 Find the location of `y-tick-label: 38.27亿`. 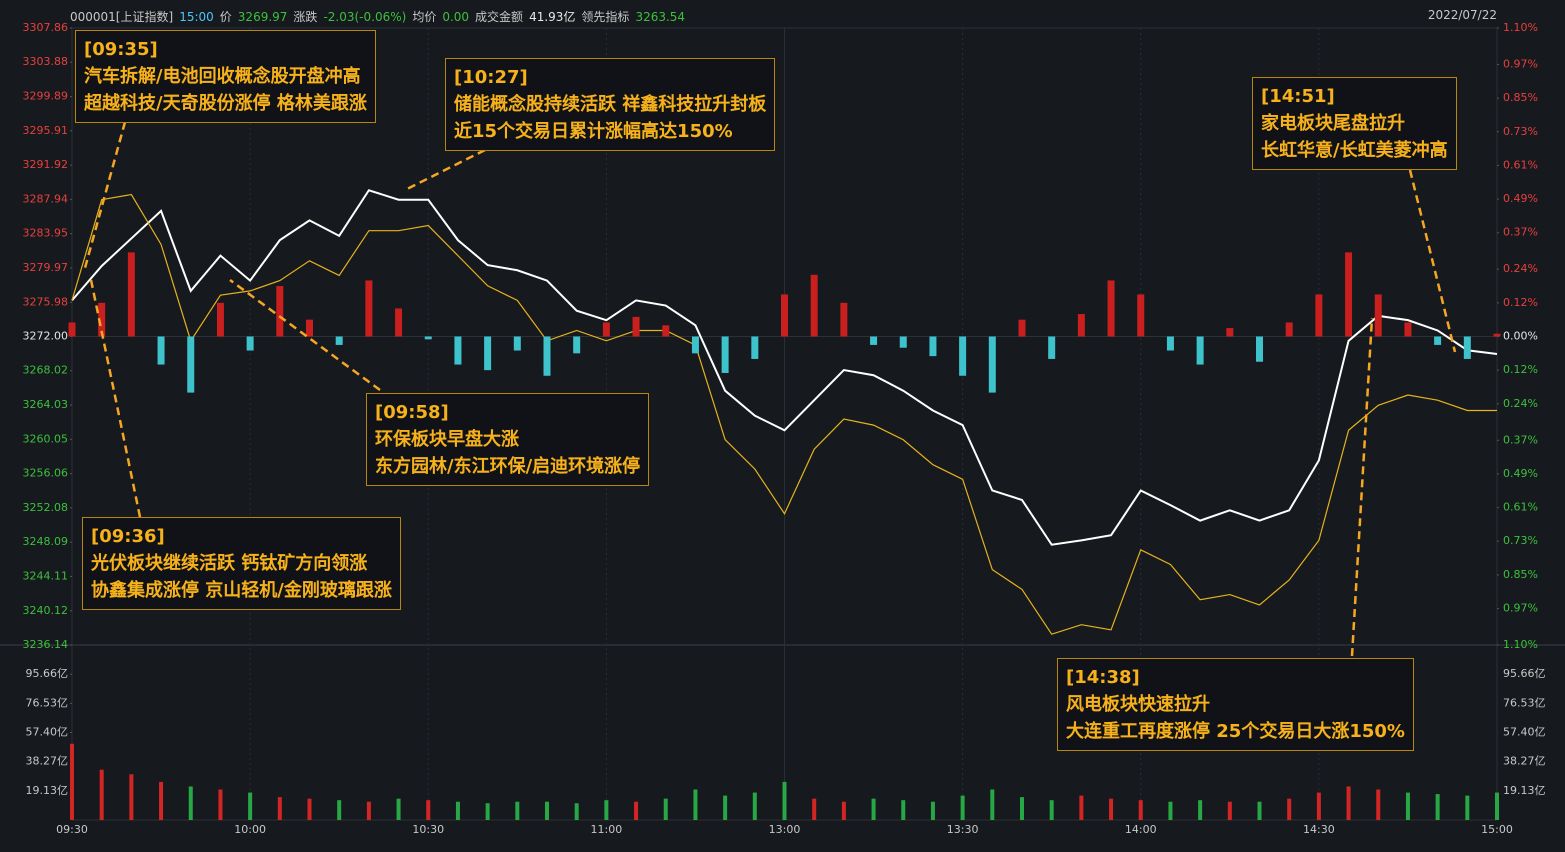

y-tick-label: 38.27亿 is located at coordinates (47, 761).